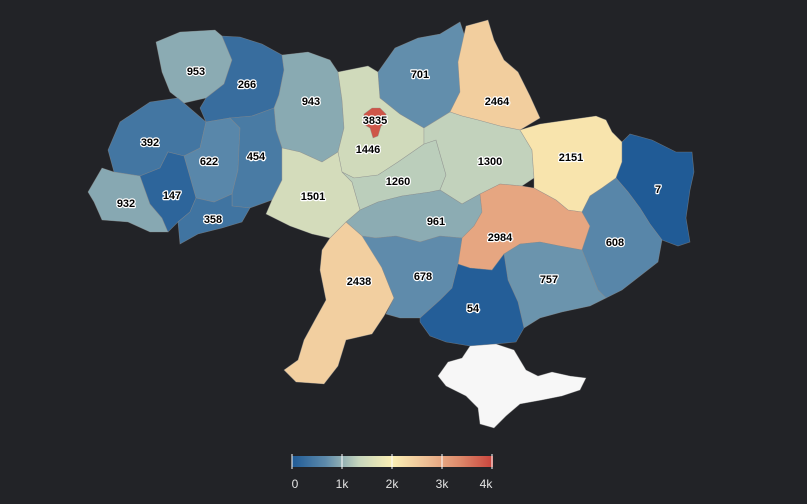 Image resolution: width=807 pixels, height=504 pixels. I want to click on legend-tick-label-2: 2k, so click(393, 484).